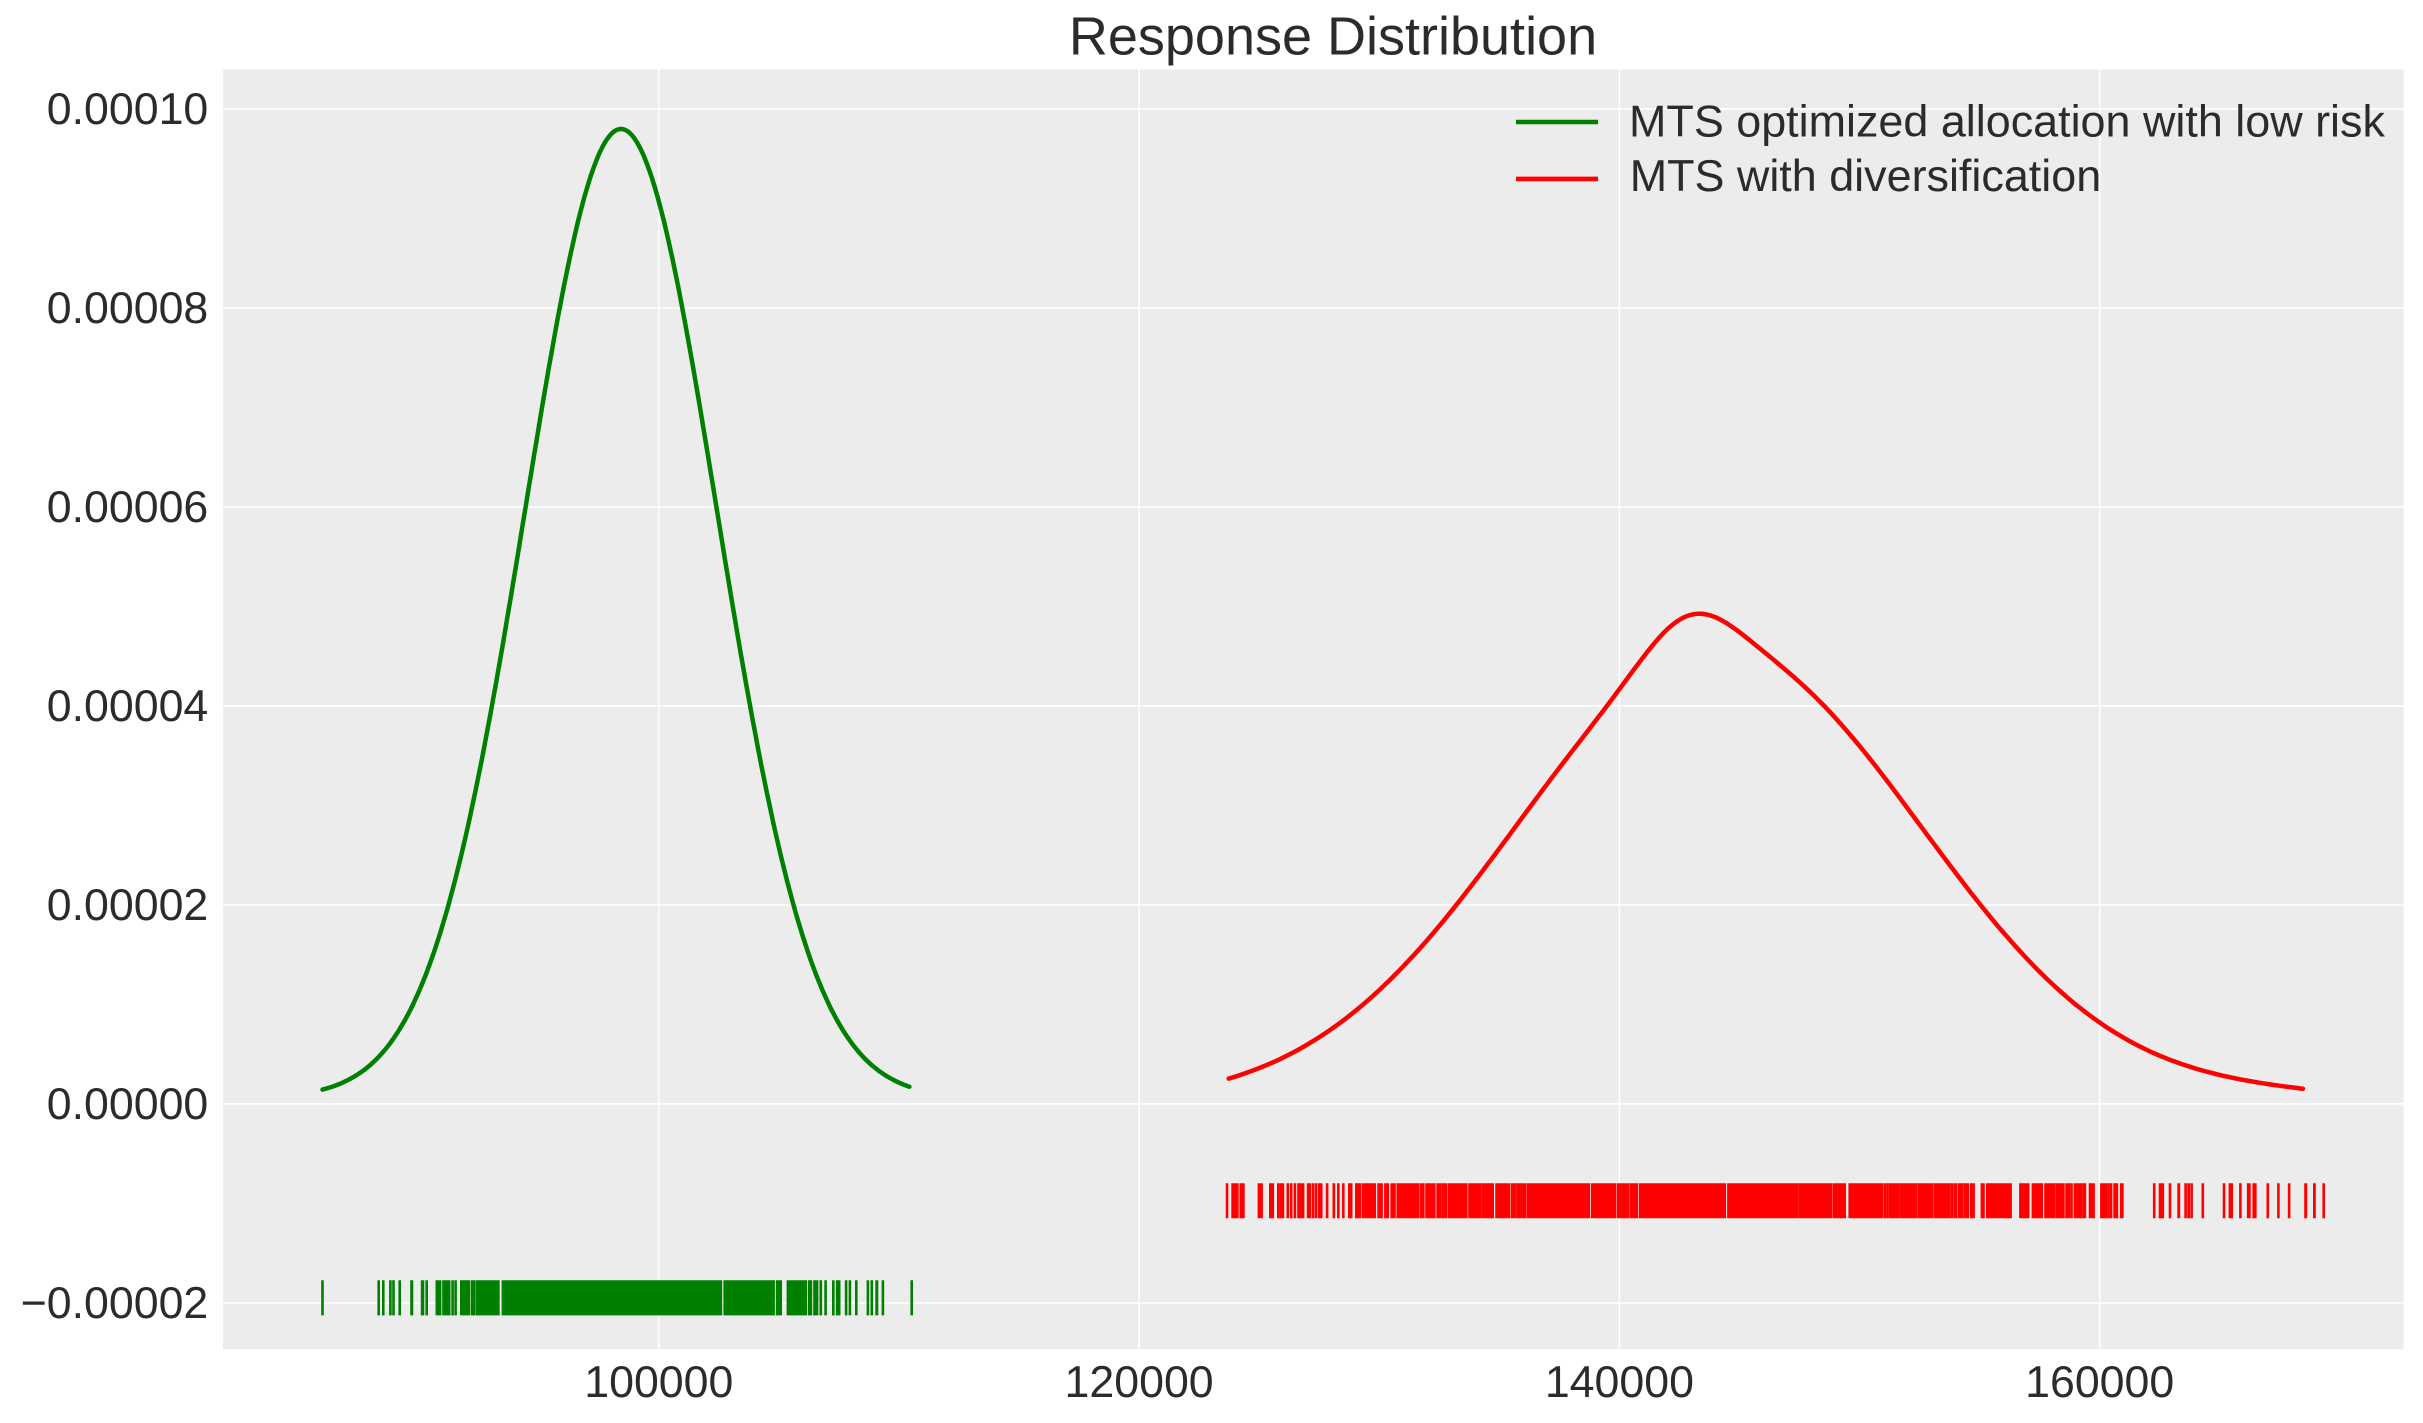  I want to click on svg-text: 0.00008, so click(128, 308).